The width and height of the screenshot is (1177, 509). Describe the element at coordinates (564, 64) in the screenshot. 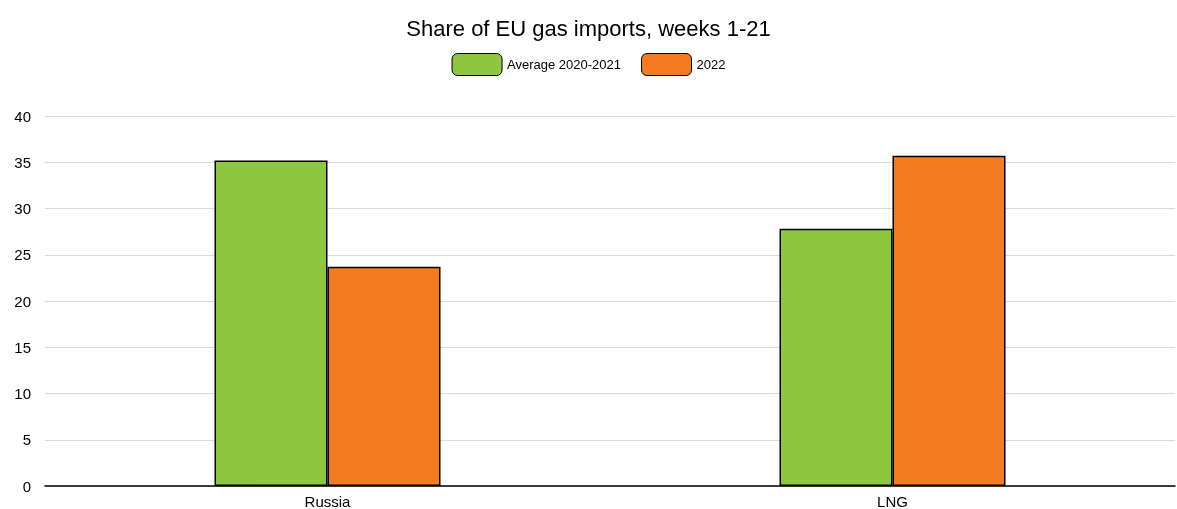

I see `legend-label: Average 2020-2021` at that location.